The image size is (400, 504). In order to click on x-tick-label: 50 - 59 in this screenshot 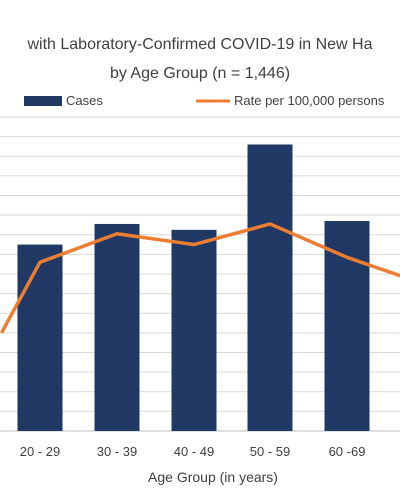, I will do `click(270, 451)`.